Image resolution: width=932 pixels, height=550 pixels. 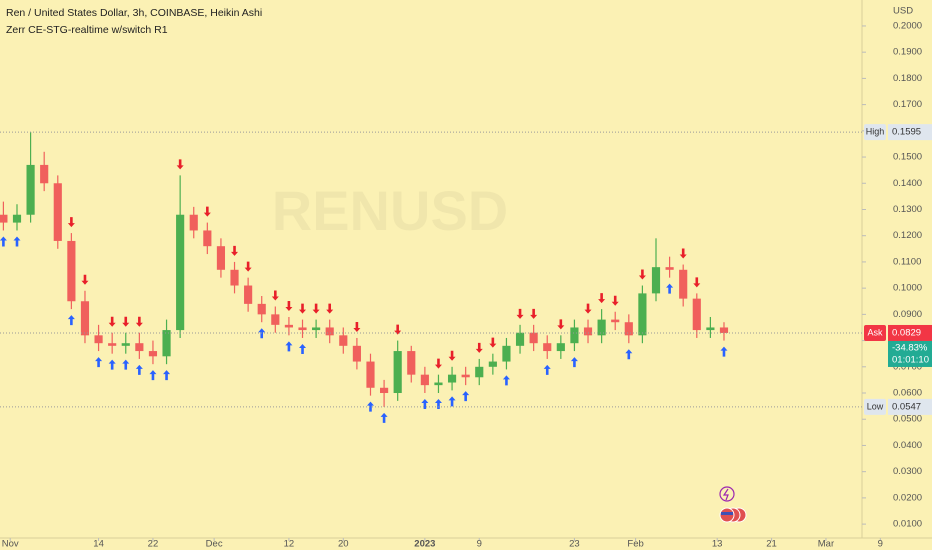 What do you see at coordinates (907, 445) in the screenshot?
I see `y-tick-label: 0.0400` at bounding box center [907, 445].